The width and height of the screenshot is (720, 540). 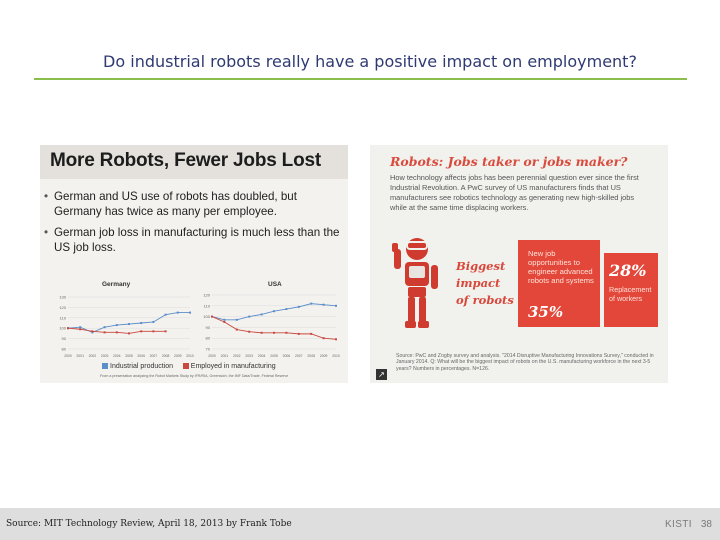 What do you see at coordinates (360, 79) in the screenshot?
I see `title-underline` at bounding box center [360, 79].